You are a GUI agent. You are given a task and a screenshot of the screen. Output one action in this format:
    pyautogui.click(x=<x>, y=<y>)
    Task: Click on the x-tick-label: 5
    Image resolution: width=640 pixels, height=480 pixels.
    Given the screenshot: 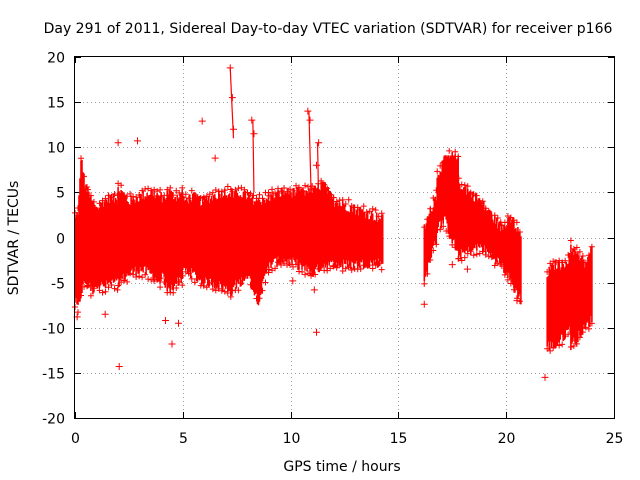 What is the action you would take?
    pyautogui.click(x=183, y=439)
    